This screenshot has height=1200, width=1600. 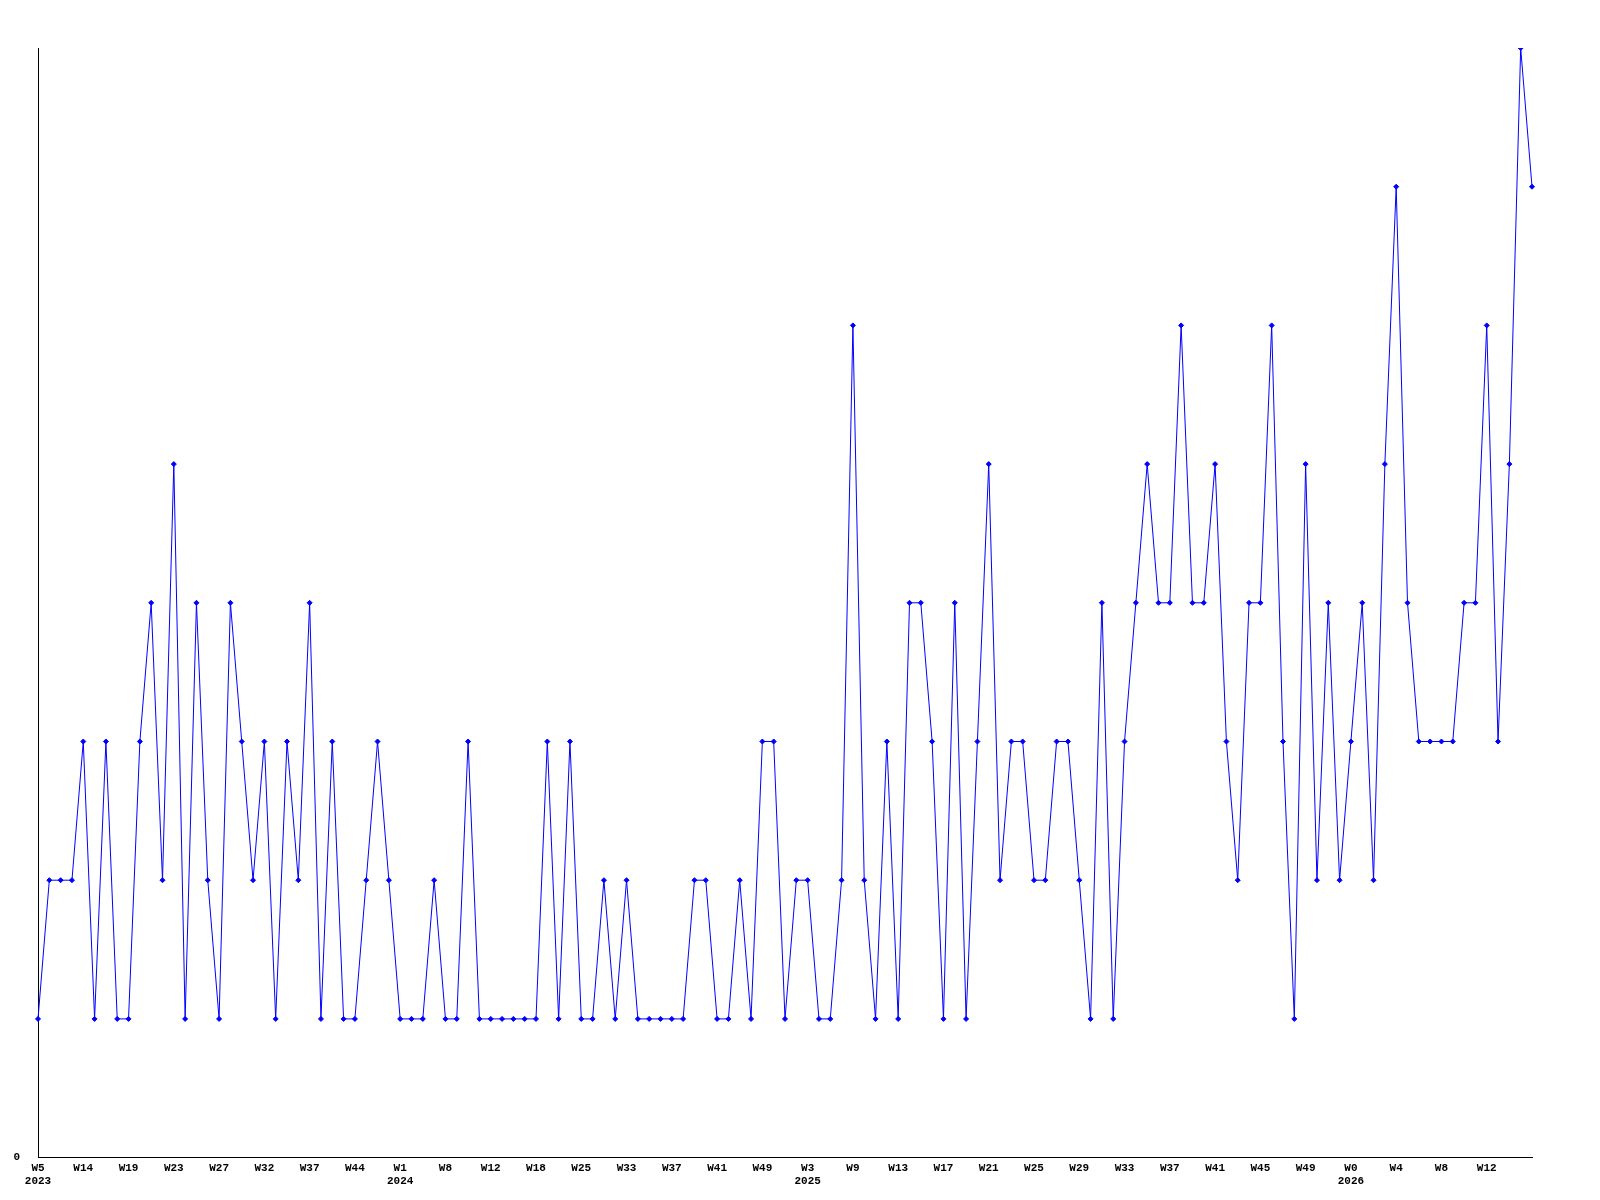 I want to click on x-tick-label: W19, so click(x=128, y=1167).